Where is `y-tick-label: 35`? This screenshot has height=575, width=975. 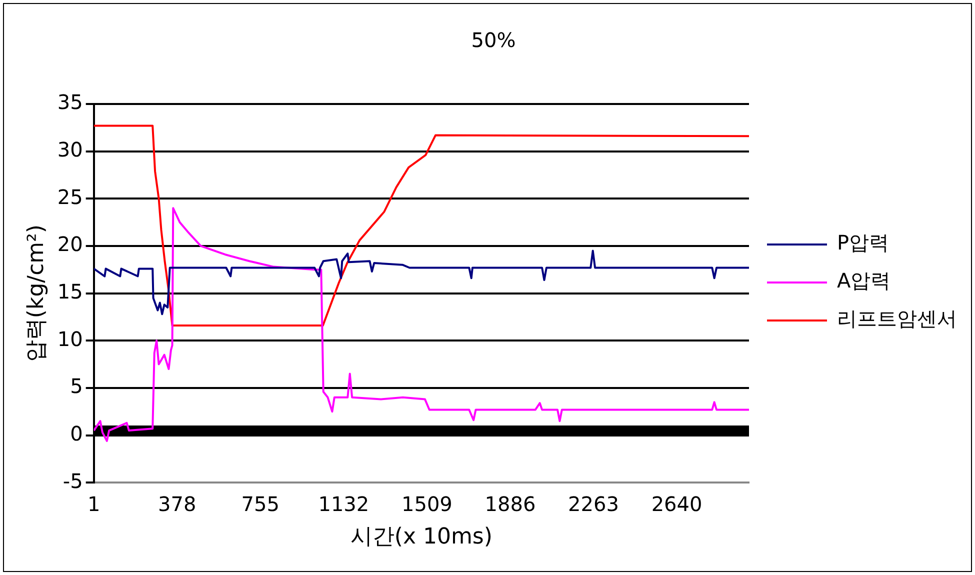 y-tick-label: 35 is located at coordinates (70, 102).